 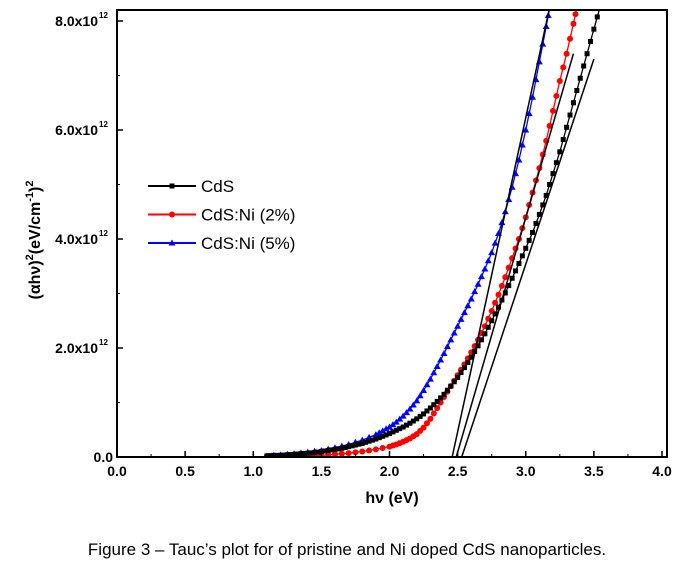 What do you see at coordinates (76, 239) in the screenshot?
I see `y-tick-label: 4.0x10` at bounding box center [76, 239].